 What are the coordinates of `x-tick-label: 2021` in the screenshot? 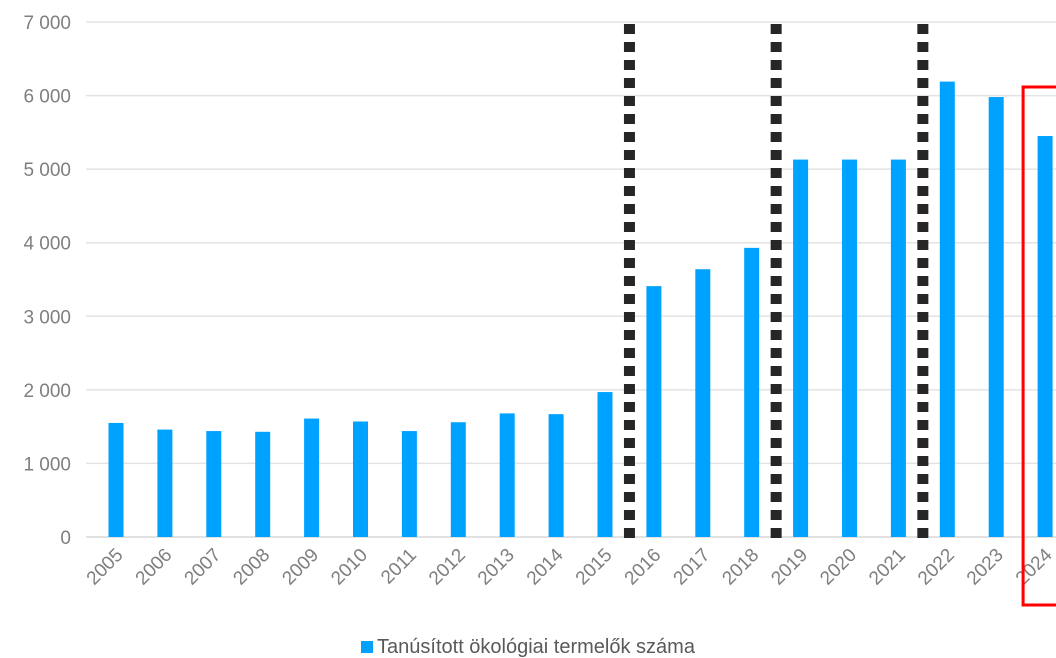 It's located at (887, 567).